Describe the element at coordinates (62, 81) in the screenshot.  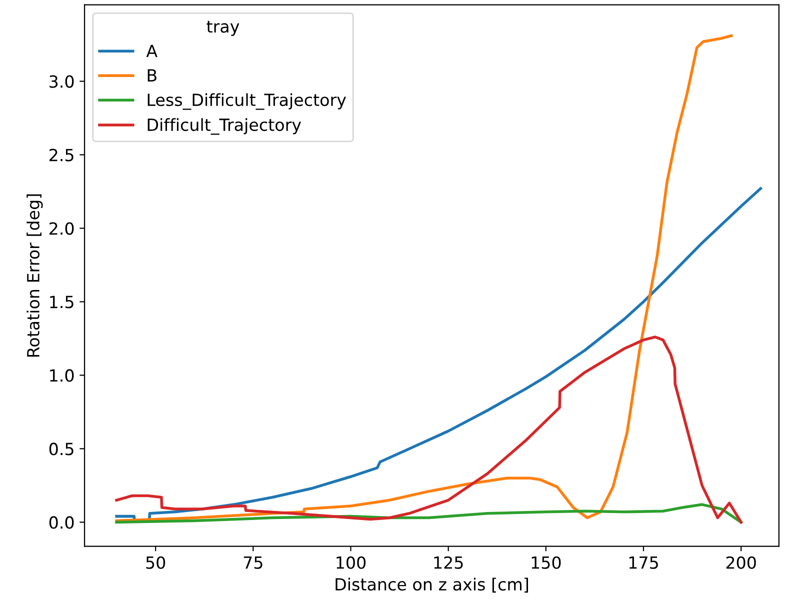
I see `y-tick-label: 3.0` at that location.